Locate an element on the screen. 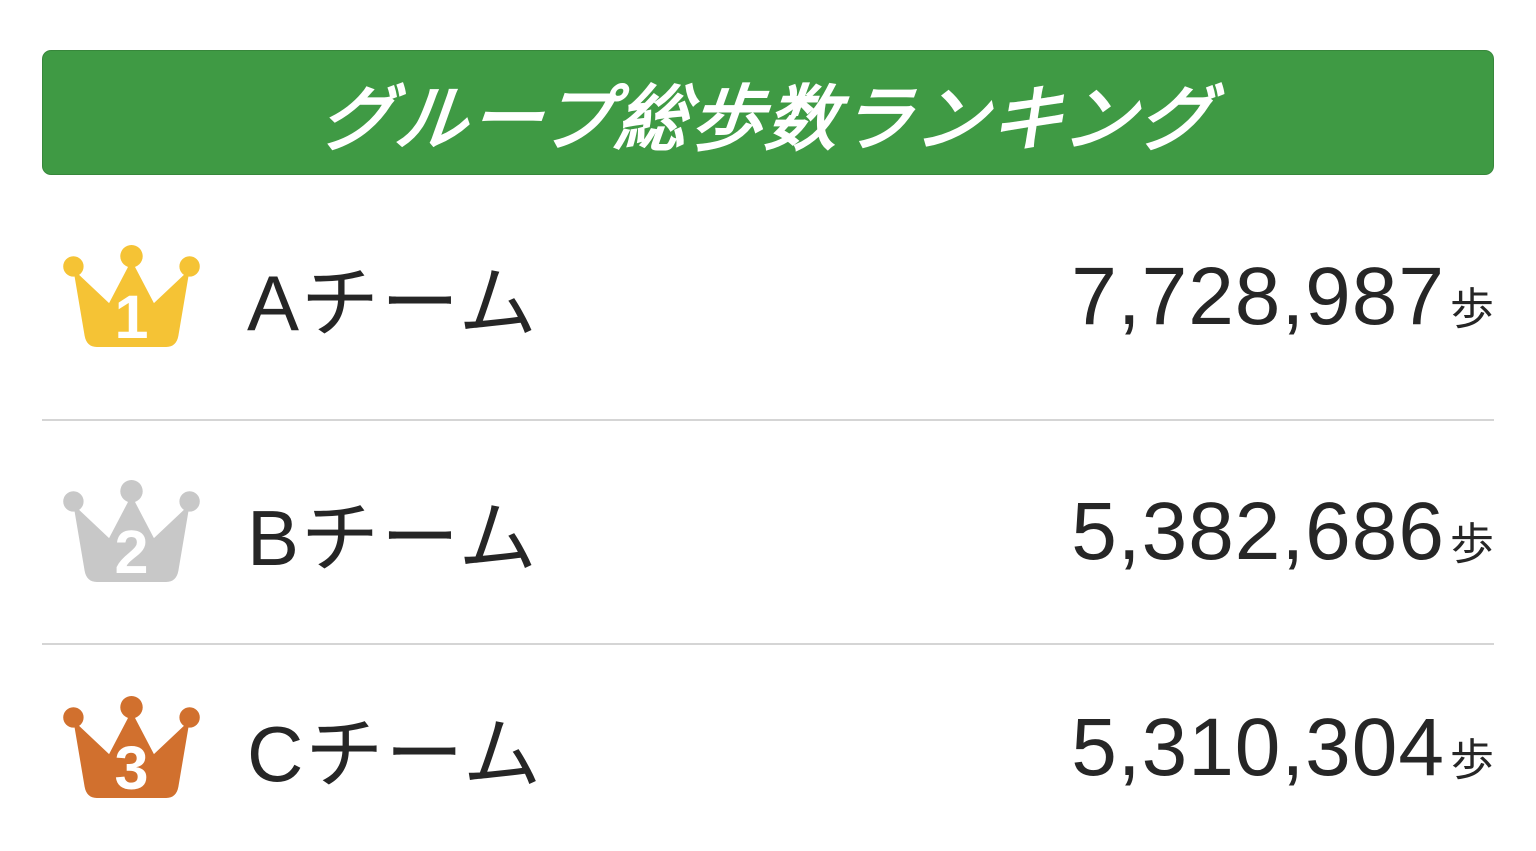 Image resolution: width=1536 pixels, height=851 pixels. step-count-value: 5,310,304 is located at coordinates (1258, 747).